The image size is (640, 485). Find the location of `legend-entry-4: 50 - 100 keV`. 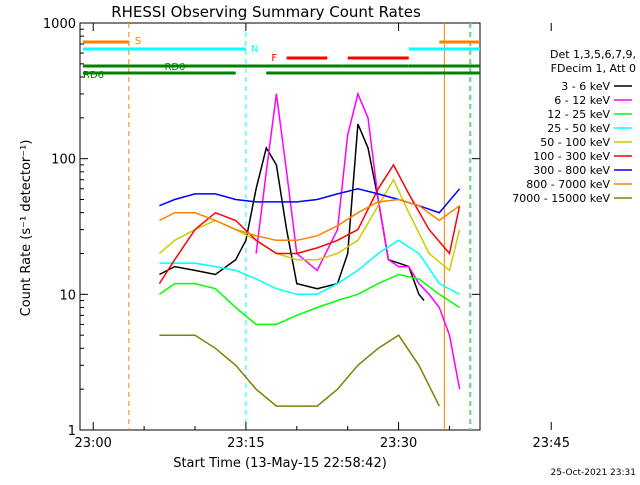

legend-entry-4: 50 - 100 keV is located at coordinates (575, 142).